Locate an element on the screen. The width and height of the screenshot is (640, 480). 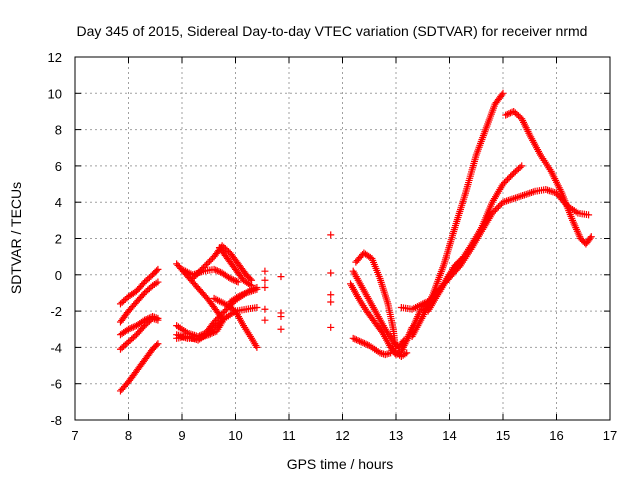
x-tick-label: 14 is located at coordinates (449, 435).